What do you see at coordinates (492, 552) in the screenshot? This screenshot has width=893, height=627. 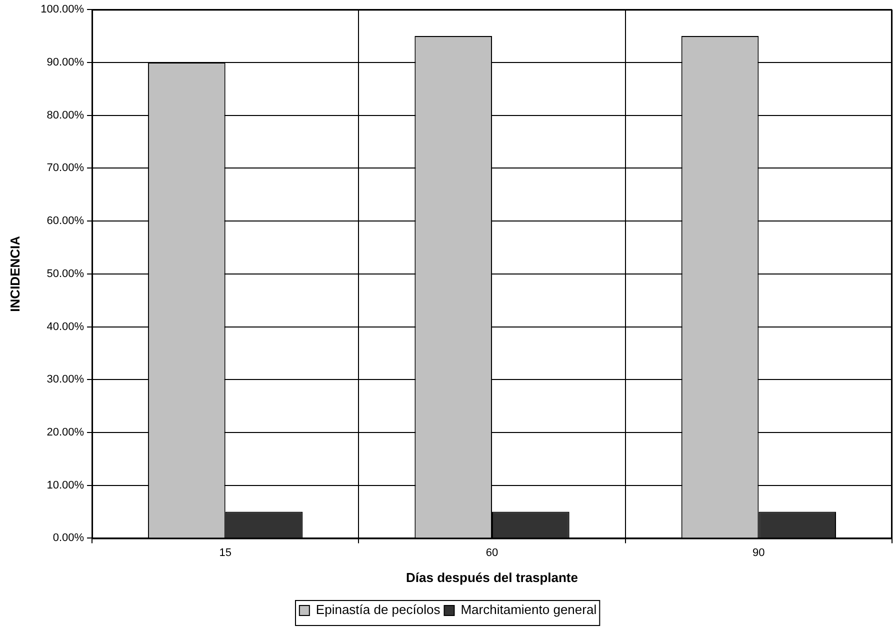 I see `x-tick-label: 60` at bounding box center [492, 552].